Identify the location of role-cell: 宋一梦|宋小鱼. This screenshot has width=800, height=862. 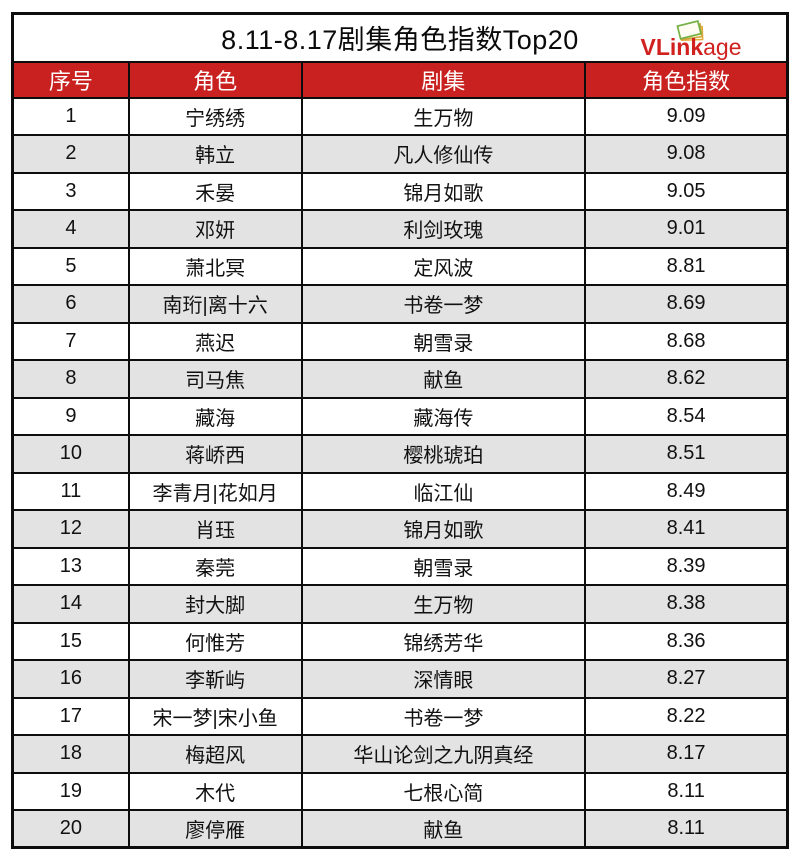
(215, 716).